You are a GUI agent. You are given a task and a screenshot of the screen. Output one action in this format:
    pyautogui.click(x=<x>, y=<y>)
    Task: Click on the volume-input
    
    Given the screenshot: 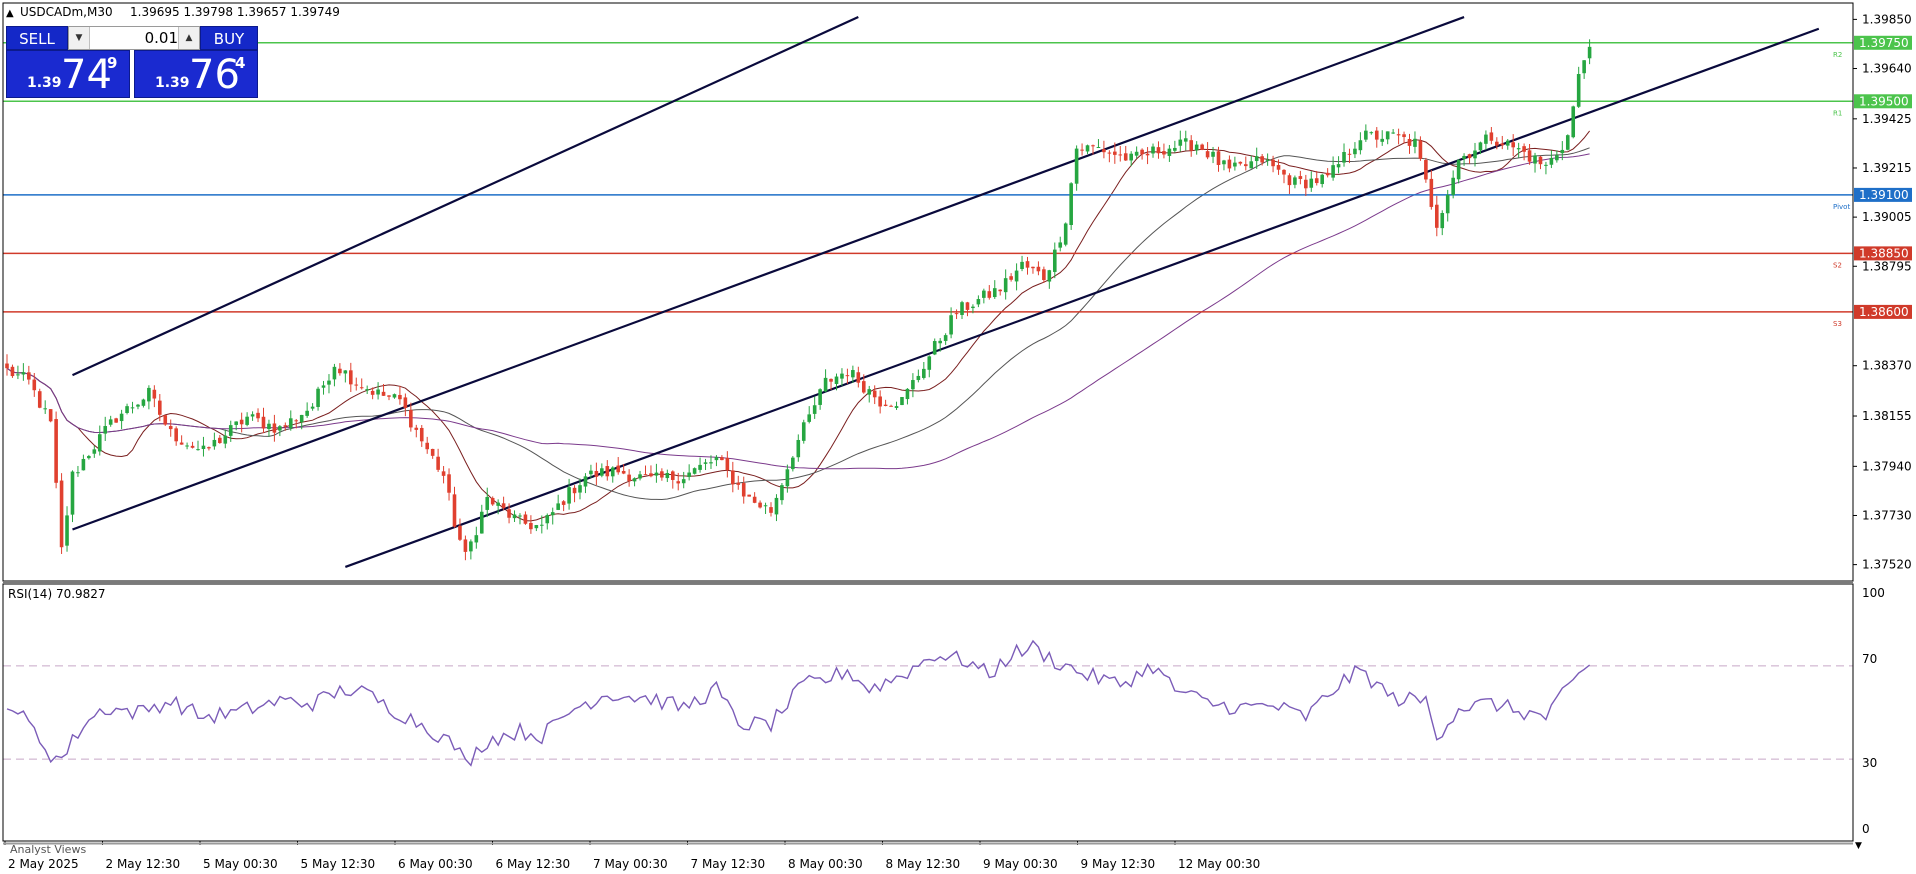 What is the action you would take?
    pyautogui.click(x=135, y=38)
    